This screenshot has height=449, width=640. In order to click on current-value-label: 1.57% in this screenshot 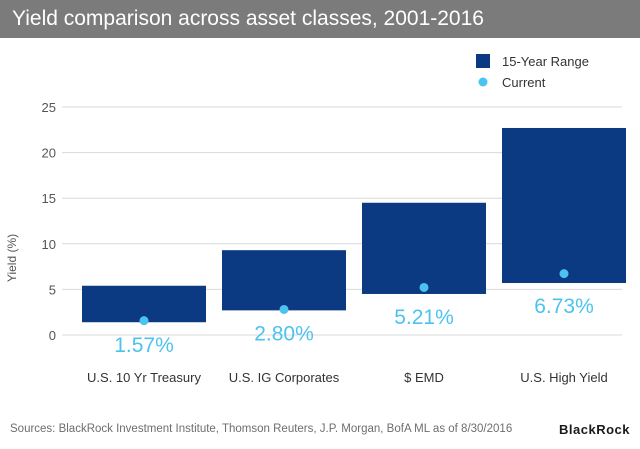, I will do `click(144, 345)`.